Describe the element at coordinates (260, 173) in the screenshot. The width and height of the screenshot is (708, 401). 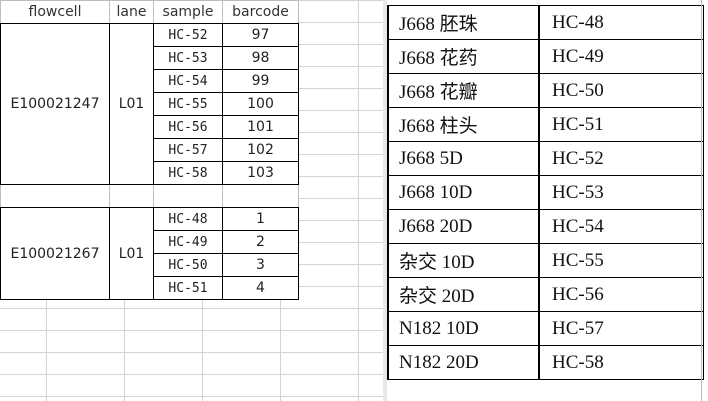
I see `barcode-cell: 103` at that location.